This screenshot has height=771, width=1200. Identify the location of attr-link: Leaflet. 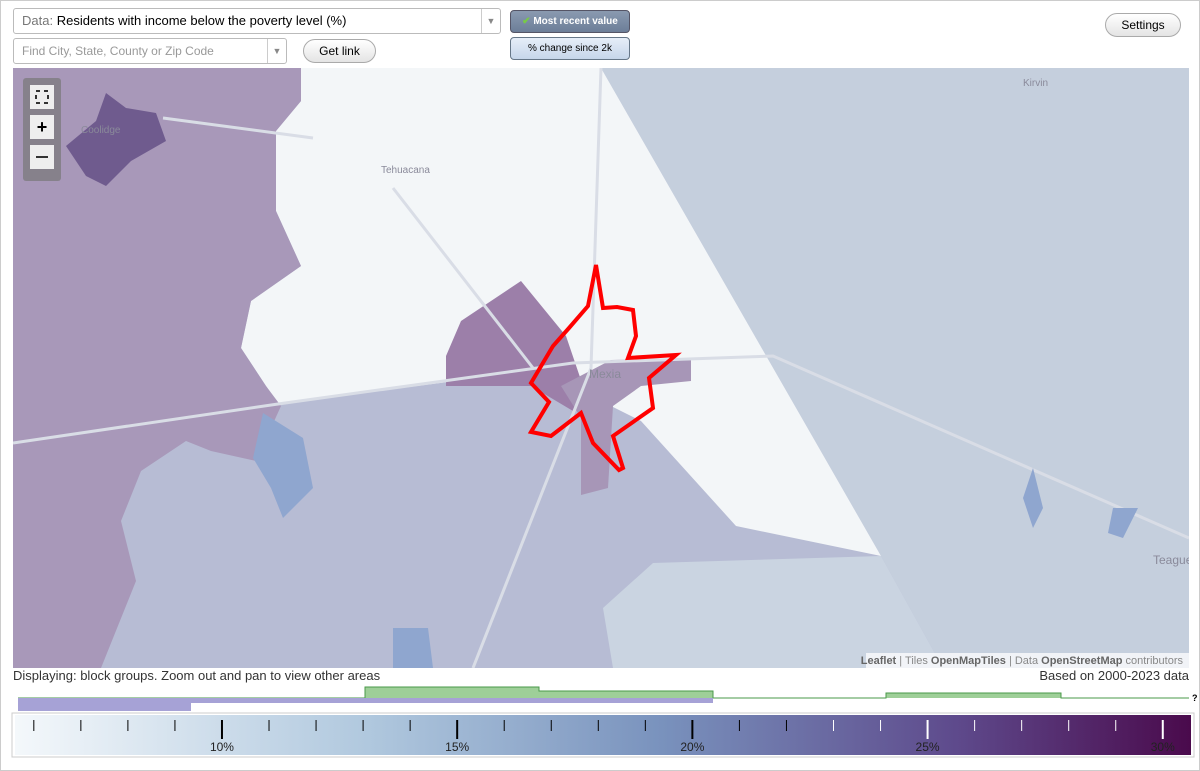
(879, 661).